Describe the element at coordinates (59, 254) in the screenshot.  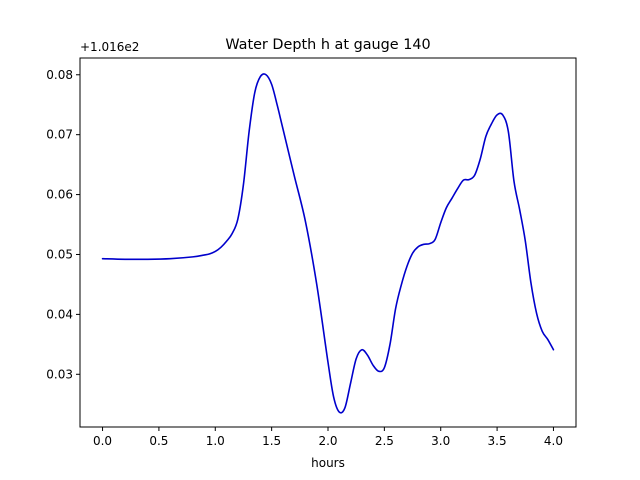
I see `y-tick-label: 0.05` at that location.